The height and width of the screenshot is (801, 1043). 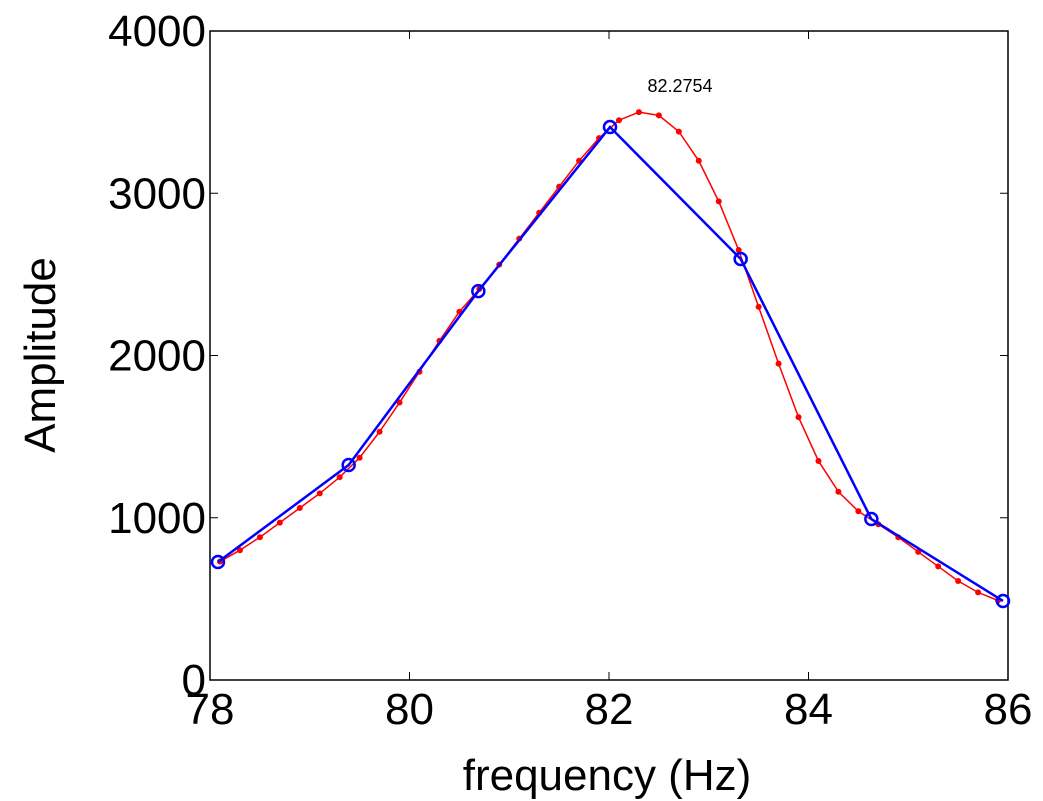 What do you see at coordinates (40, 355) in the screenshot?
I see `y-axis-label: Amplitude` at bounding box center [40, 355].